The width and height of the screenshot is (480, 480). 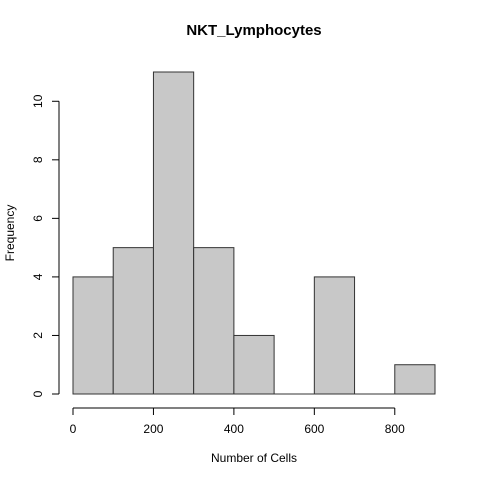 What do you see at coordinates (153, 429) in the screenshot?
I see `x-tick-label: 200` at bounding box center [153, 429].